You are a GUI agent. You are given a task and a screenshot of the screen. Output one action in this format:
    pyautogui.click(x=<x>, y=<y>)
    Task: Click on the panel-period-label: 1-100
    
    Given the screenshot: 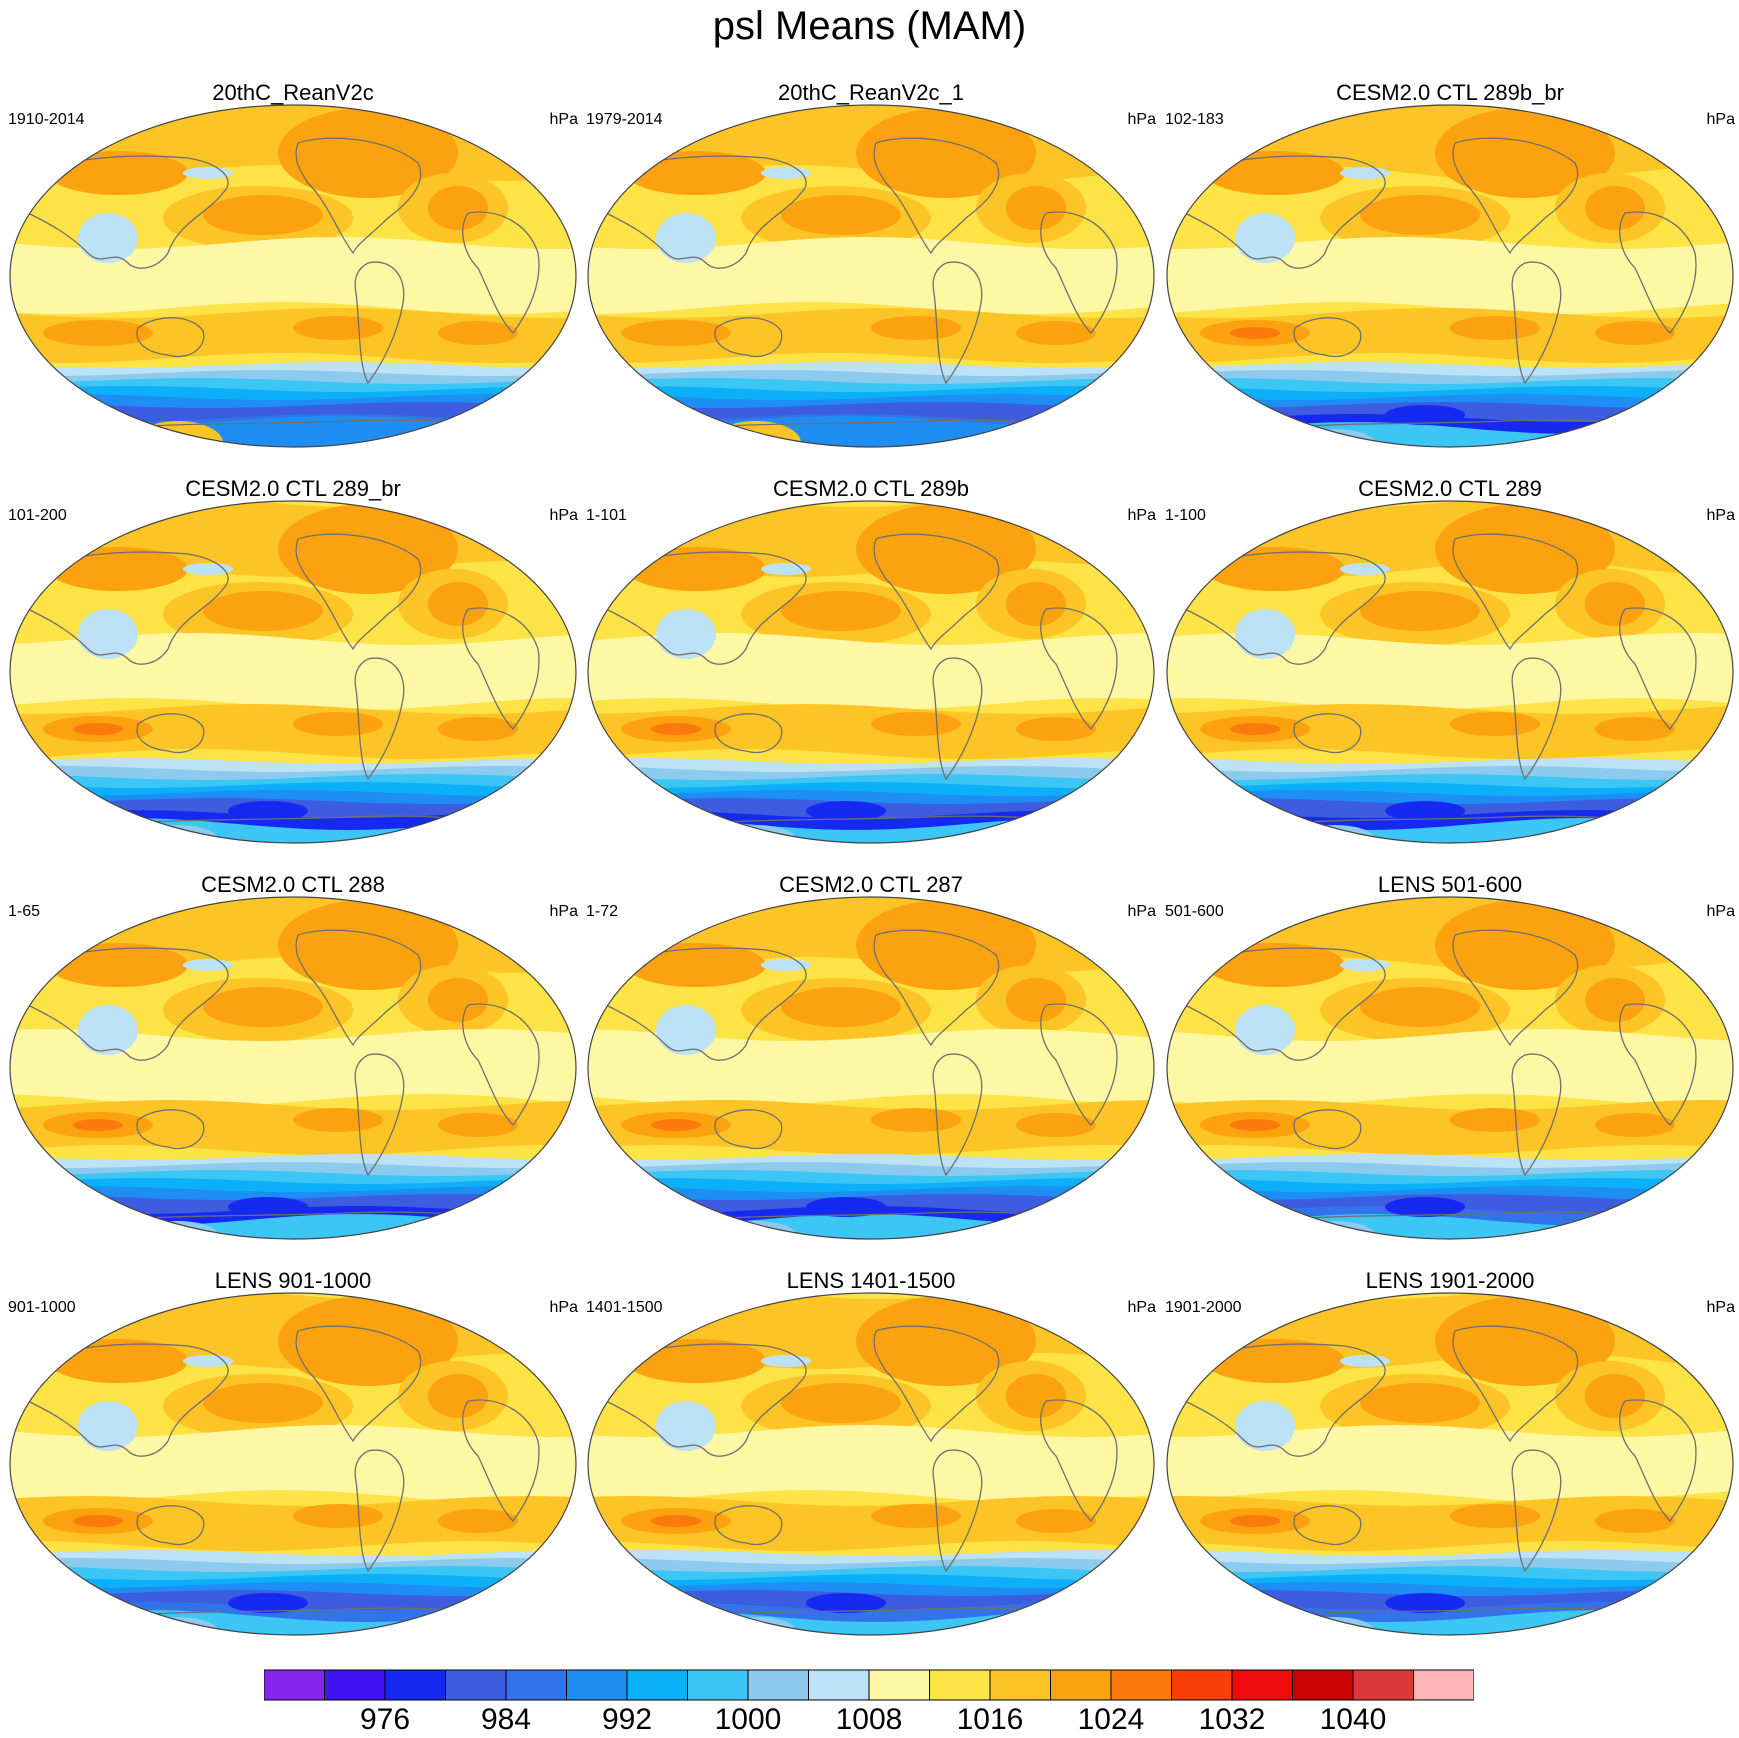 What is the action you would take?
    pyautogui.click(x=1185, y=515)
    